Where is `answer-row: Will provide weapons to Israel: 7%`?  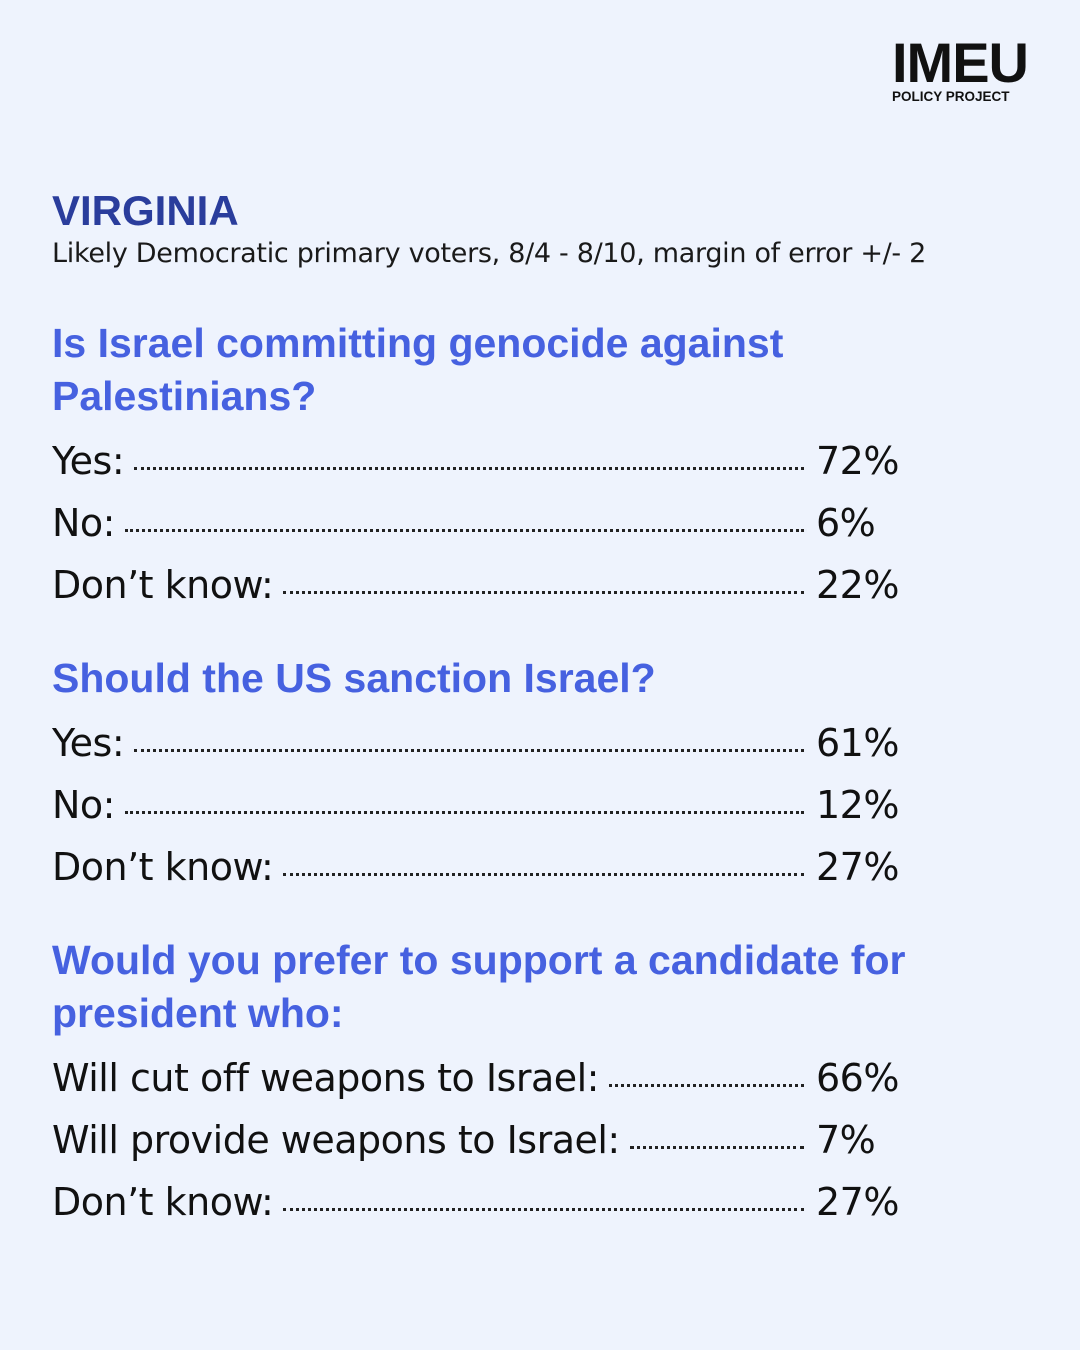 answer-row: Will provide weapons to Israel: 7% is located at coordinates (472, 1140).